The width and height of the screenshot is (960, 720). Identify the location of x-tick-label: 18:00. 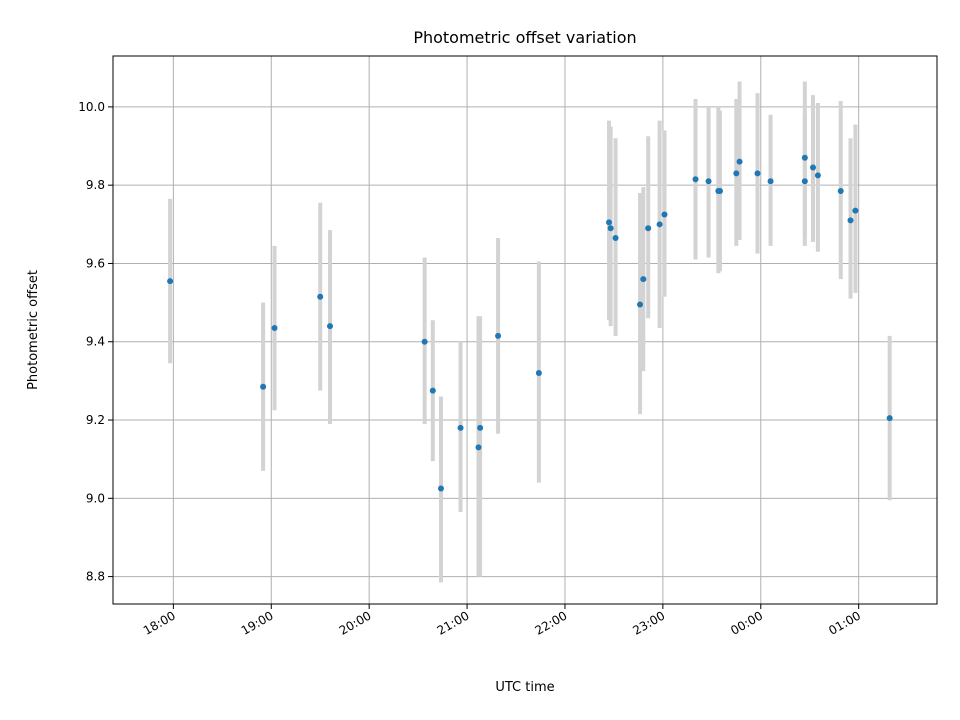
(159, 622).